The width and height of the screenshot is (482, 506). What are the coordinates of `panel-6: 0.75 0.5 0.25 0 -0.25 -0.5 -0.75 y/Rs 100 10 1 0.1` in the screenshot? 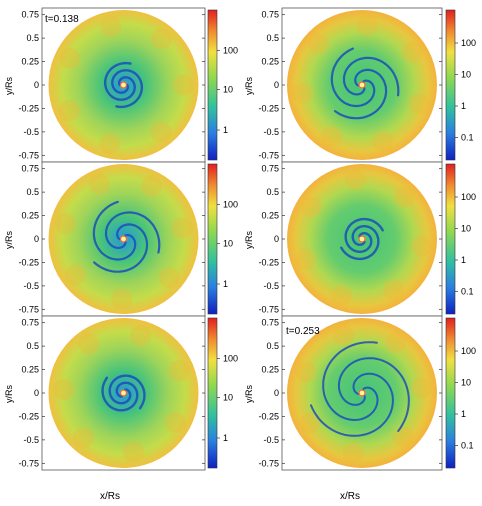 It's located at (360, 393).